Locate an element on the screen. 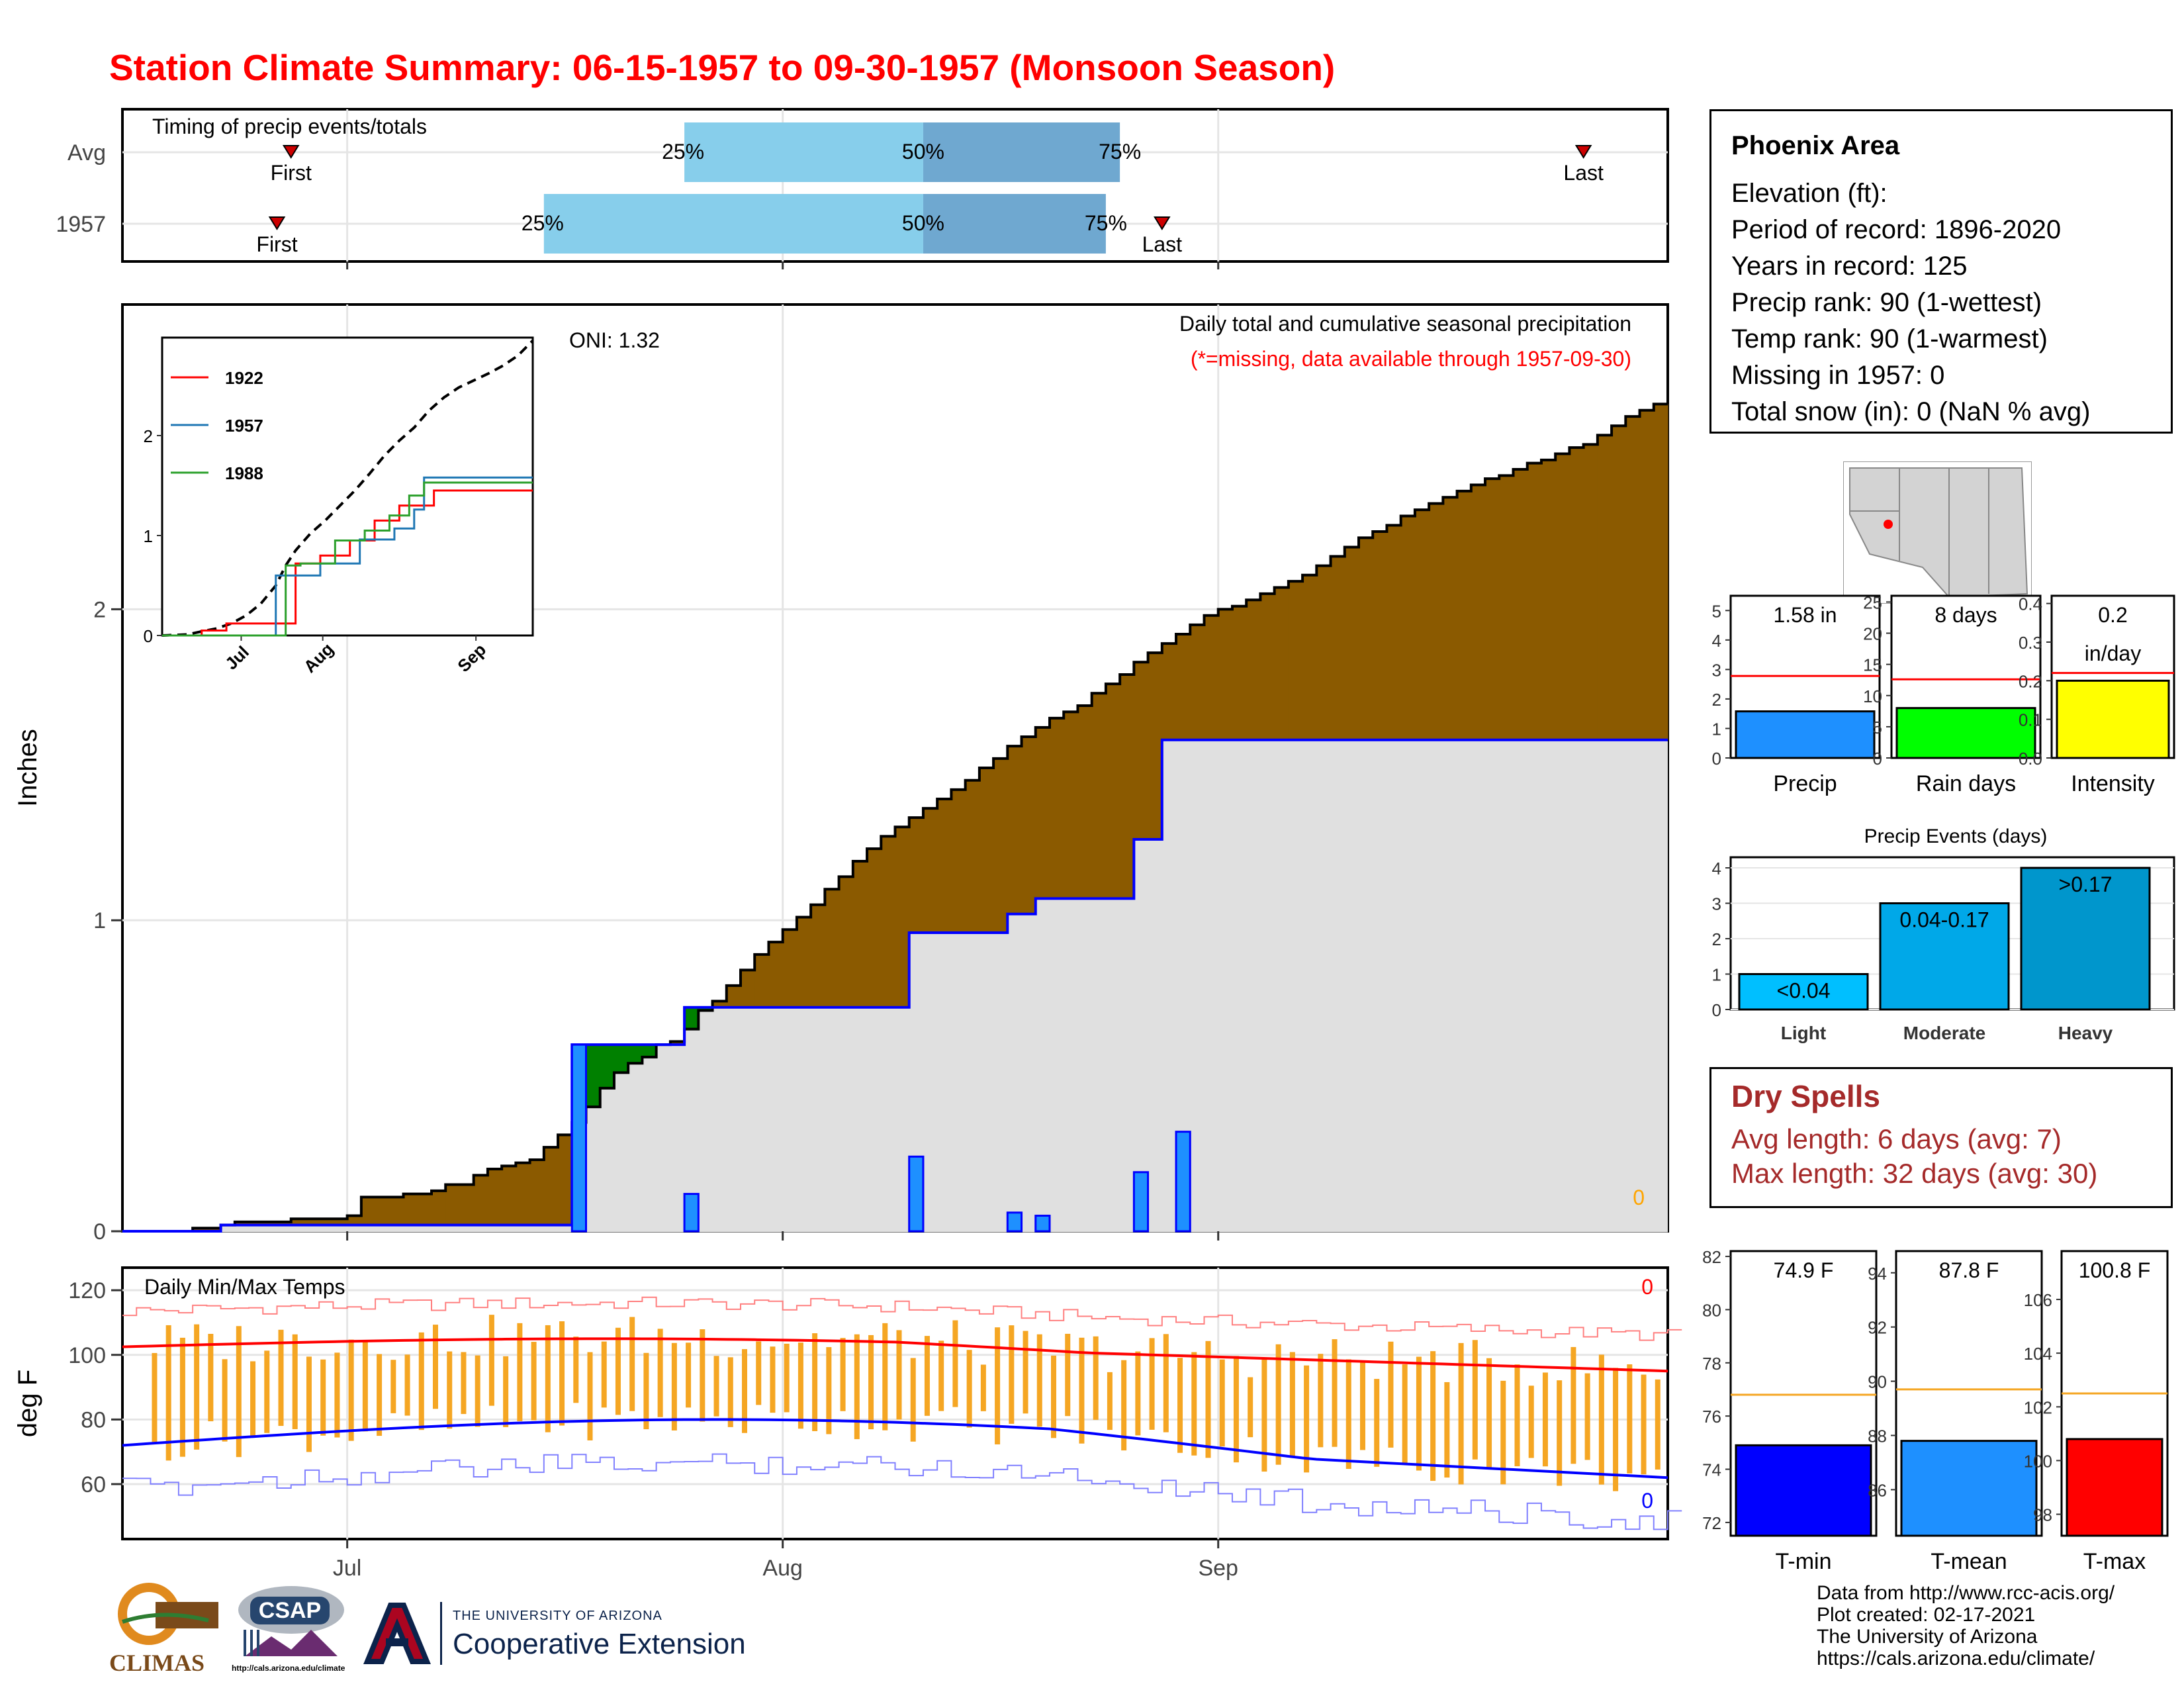 This screenshot has width=2184, height=1688. timing-last-marker is located at coordinates (1162, 223).